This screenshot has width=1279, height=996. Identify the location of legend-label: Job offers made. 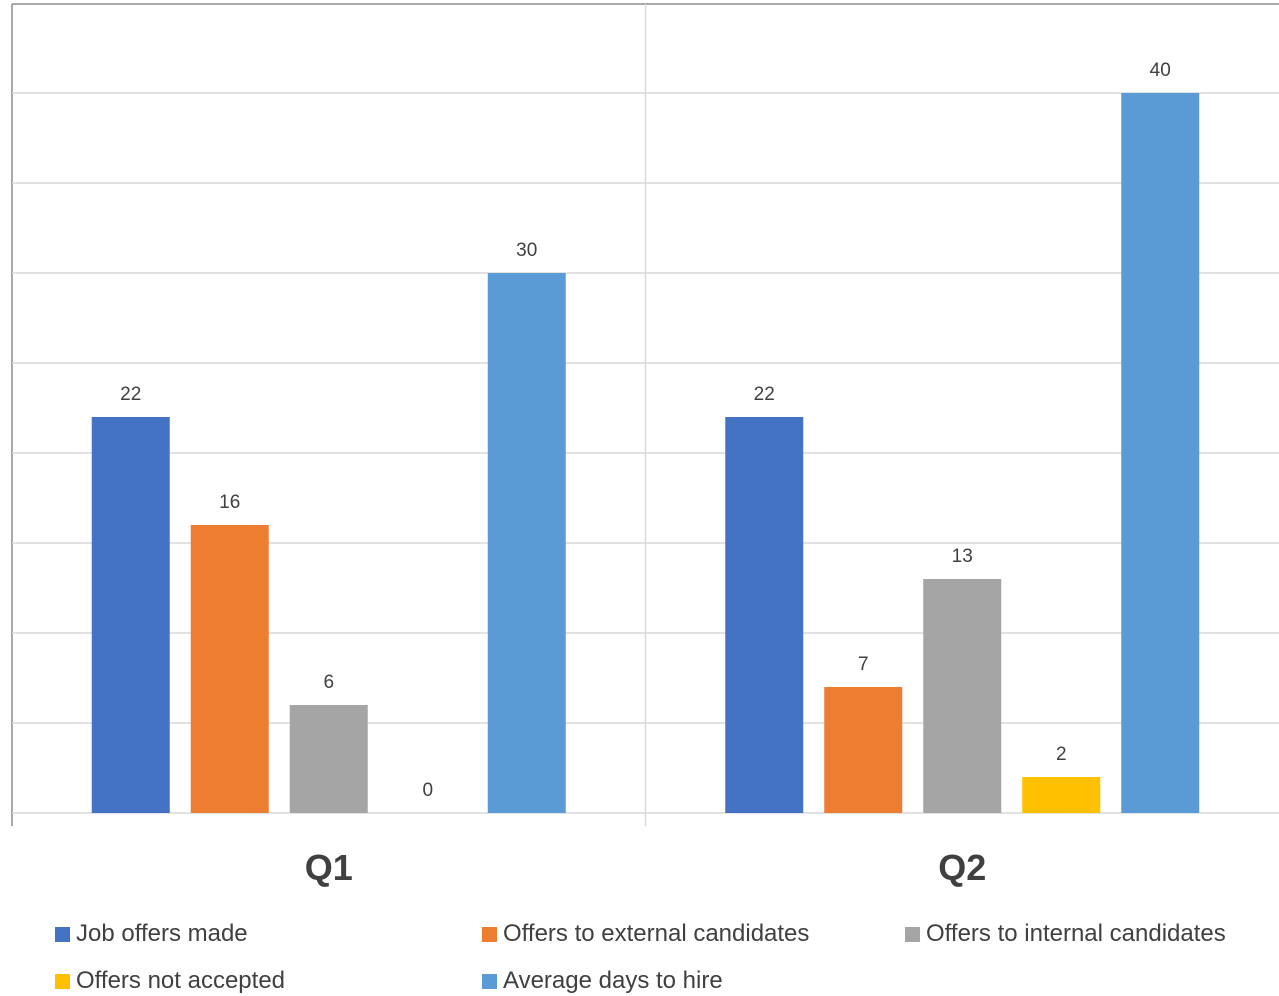
(162, 933).